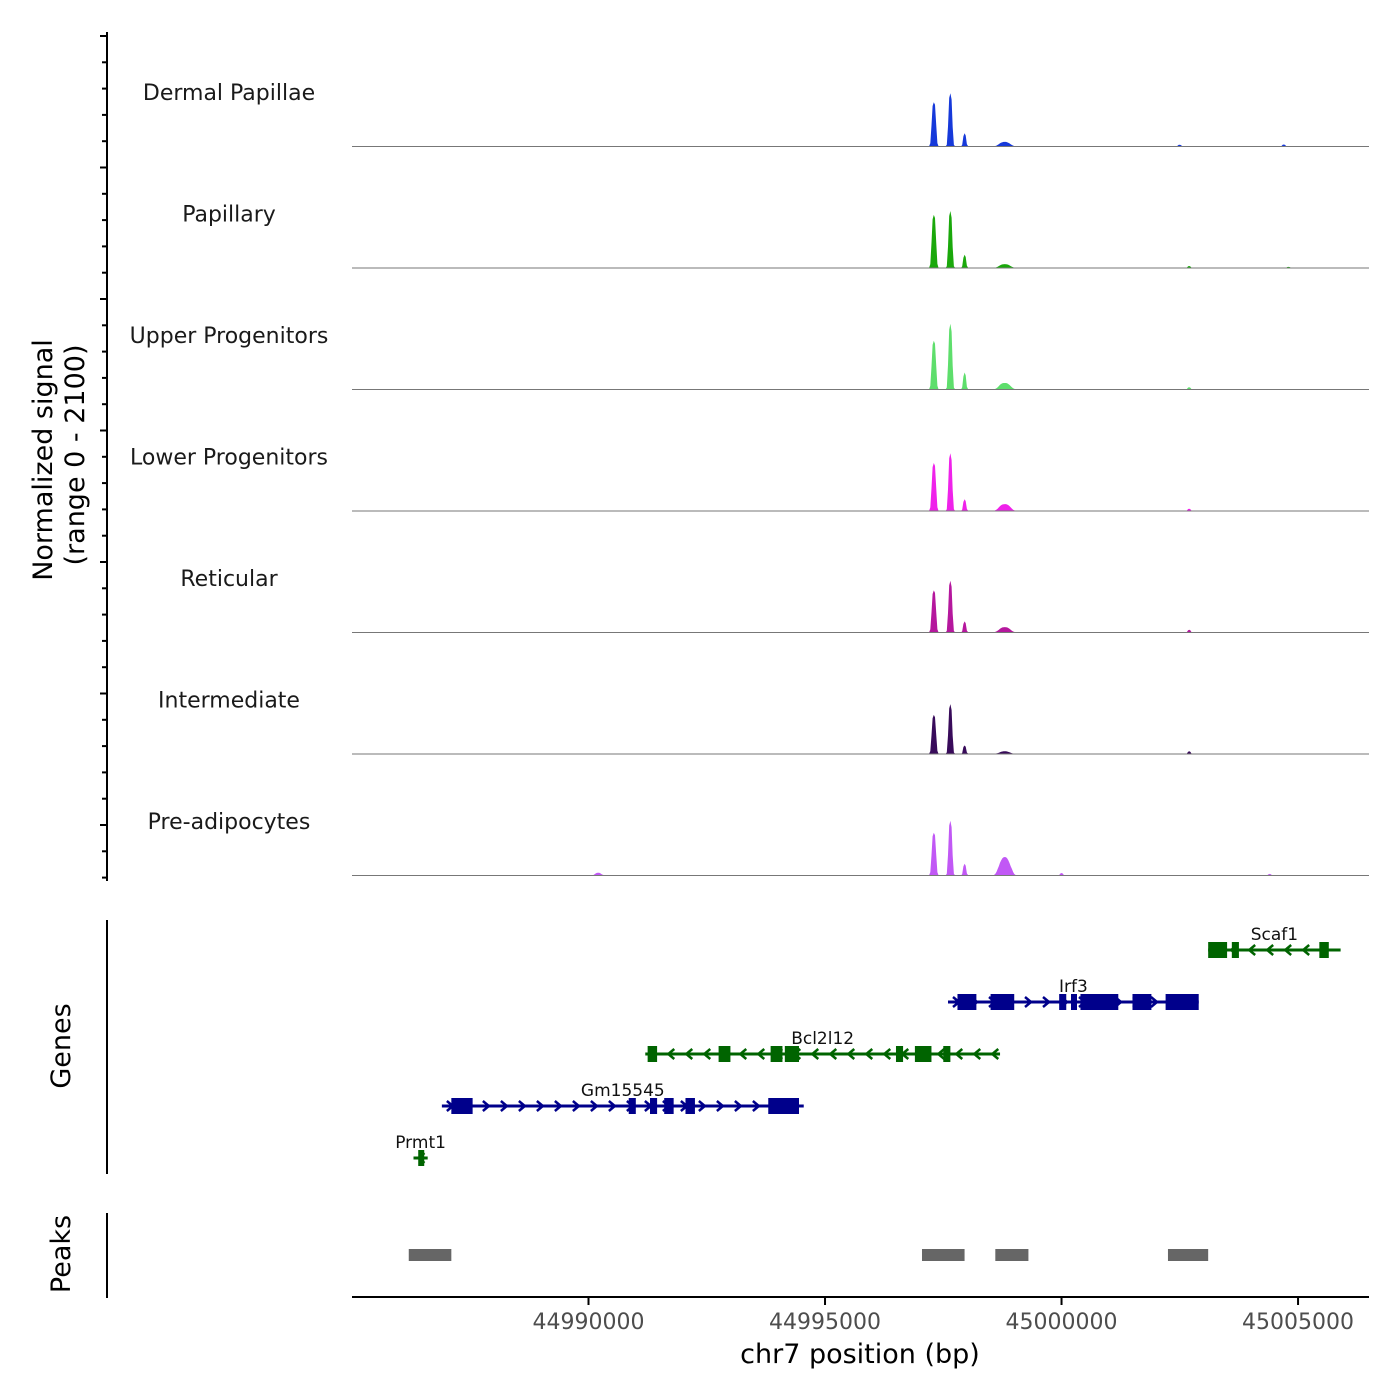  Describe the element at coordinates (229, 701) in the screenshot. I see `coverage-track-label: Intermediate` at that location.